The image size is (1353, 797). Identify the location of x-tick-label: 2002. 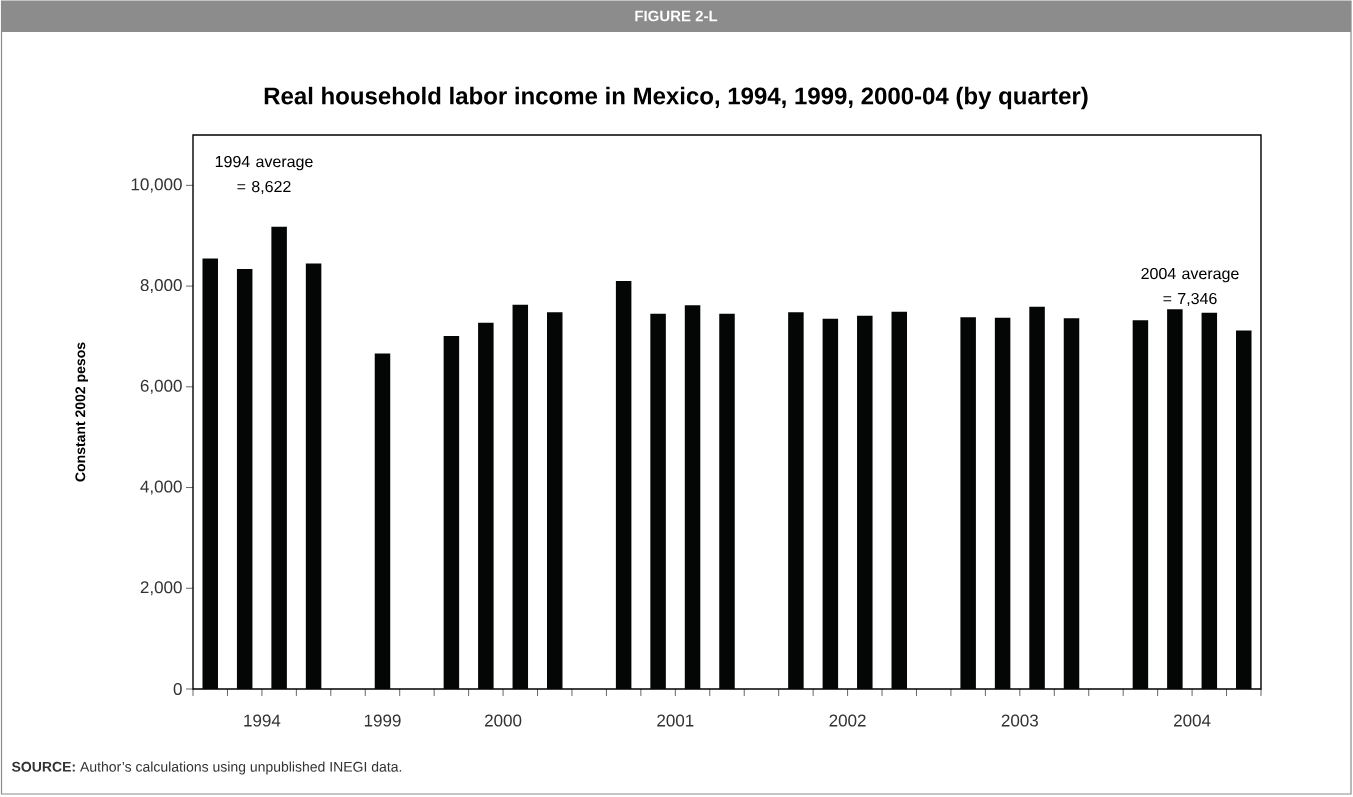
(847, 720).